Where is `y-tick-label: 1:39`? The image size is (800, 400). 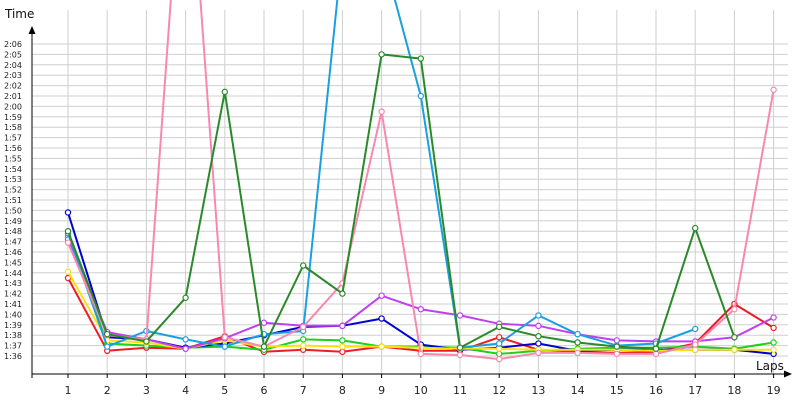
y-tick-label: 1:39 is located at coordinates (13, 325).